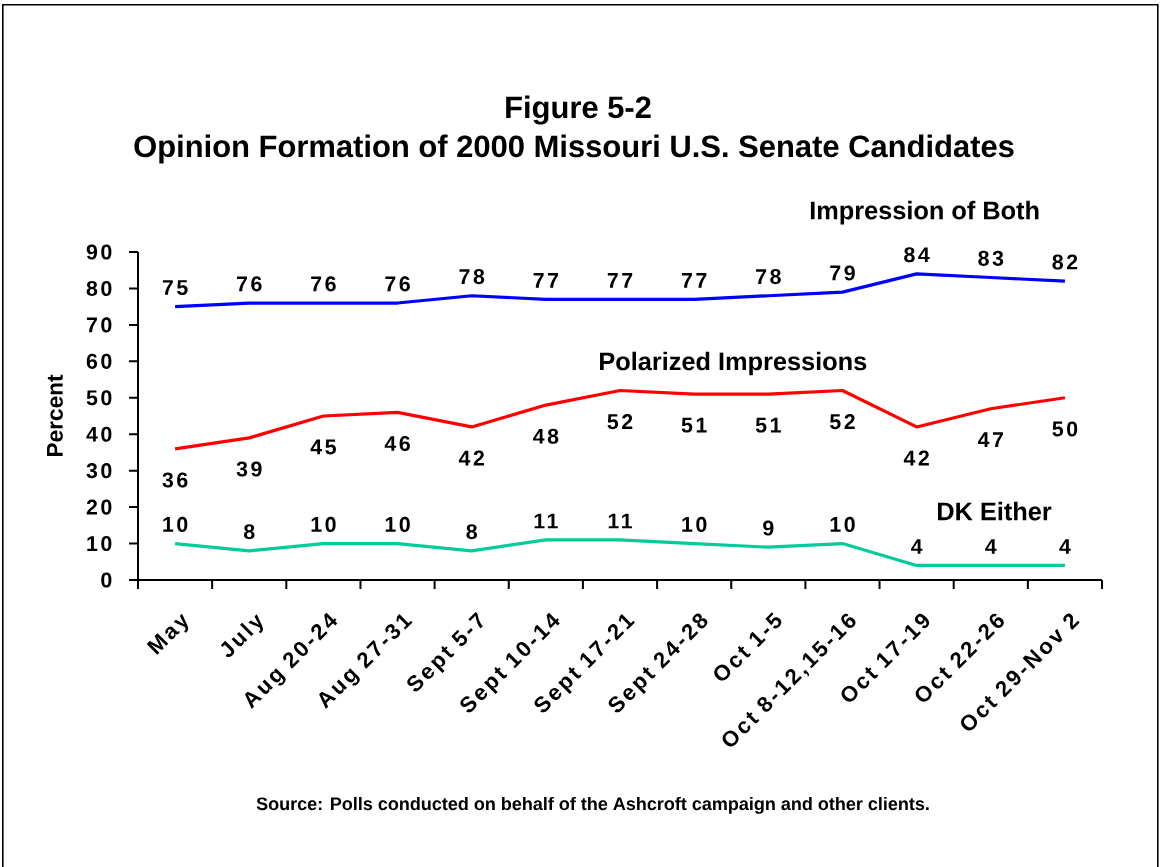  Describe the element at coordinates (99, 361) in the screenshot. I see `y-tick-label: 60` at that location.